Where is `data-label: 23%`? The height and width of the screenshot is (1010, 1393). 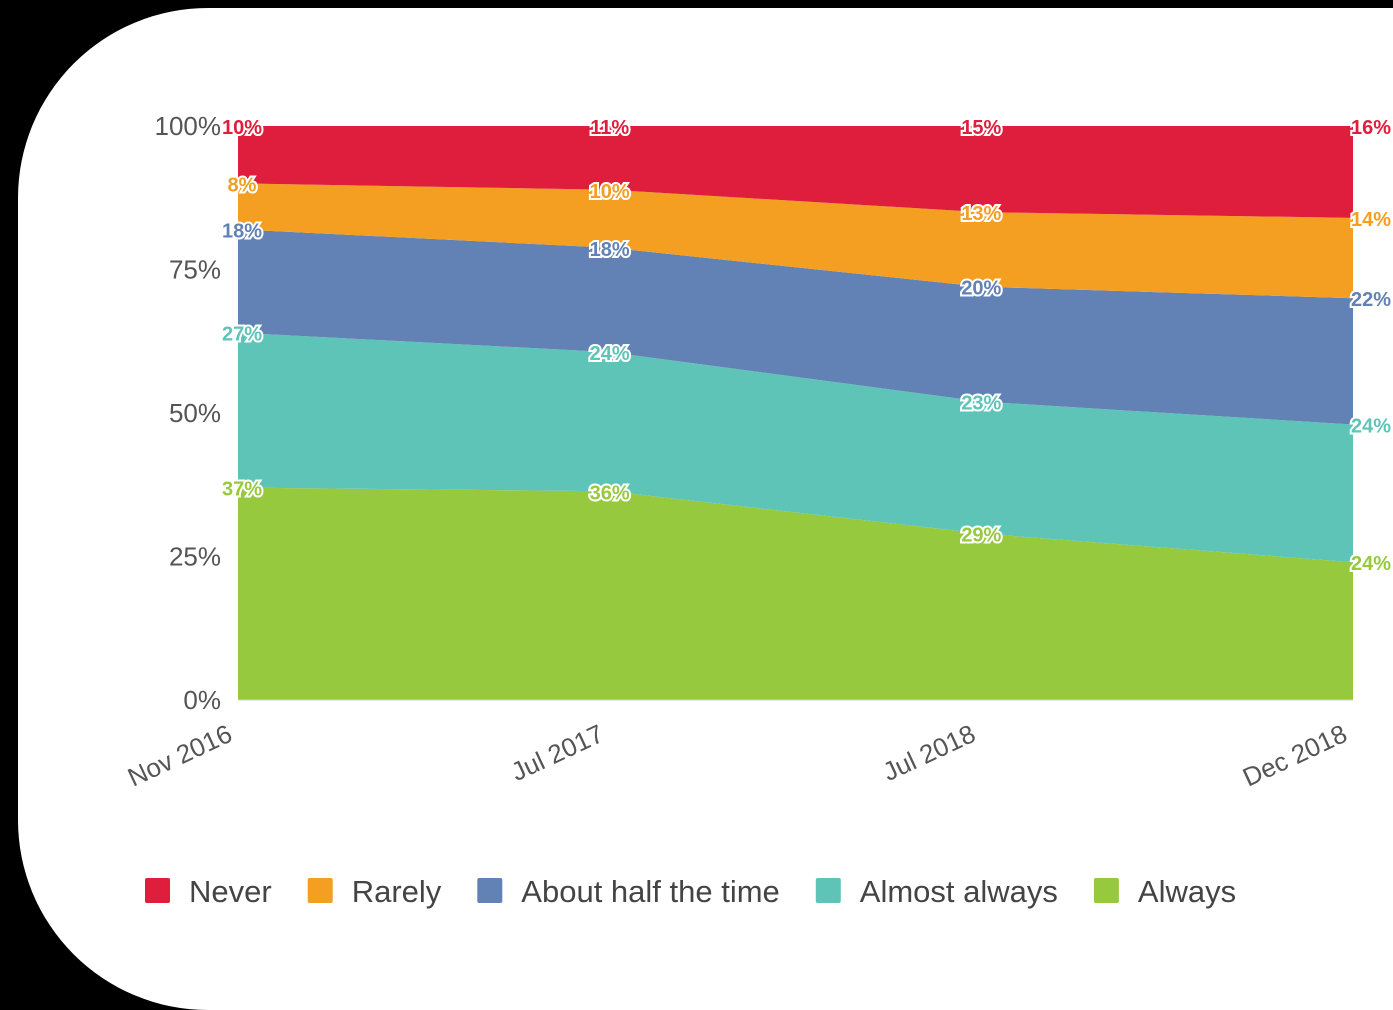
data-label: 23% is located at coordinates (981, 404).